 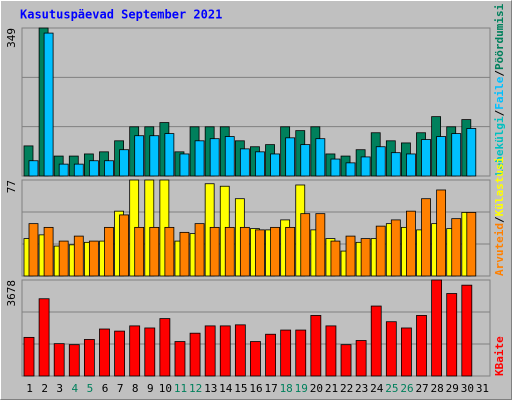 What do you see at coordinates (226, 388) in the screenshot?
I see `x-tick-label: 14` at bounding box center [226, 388].